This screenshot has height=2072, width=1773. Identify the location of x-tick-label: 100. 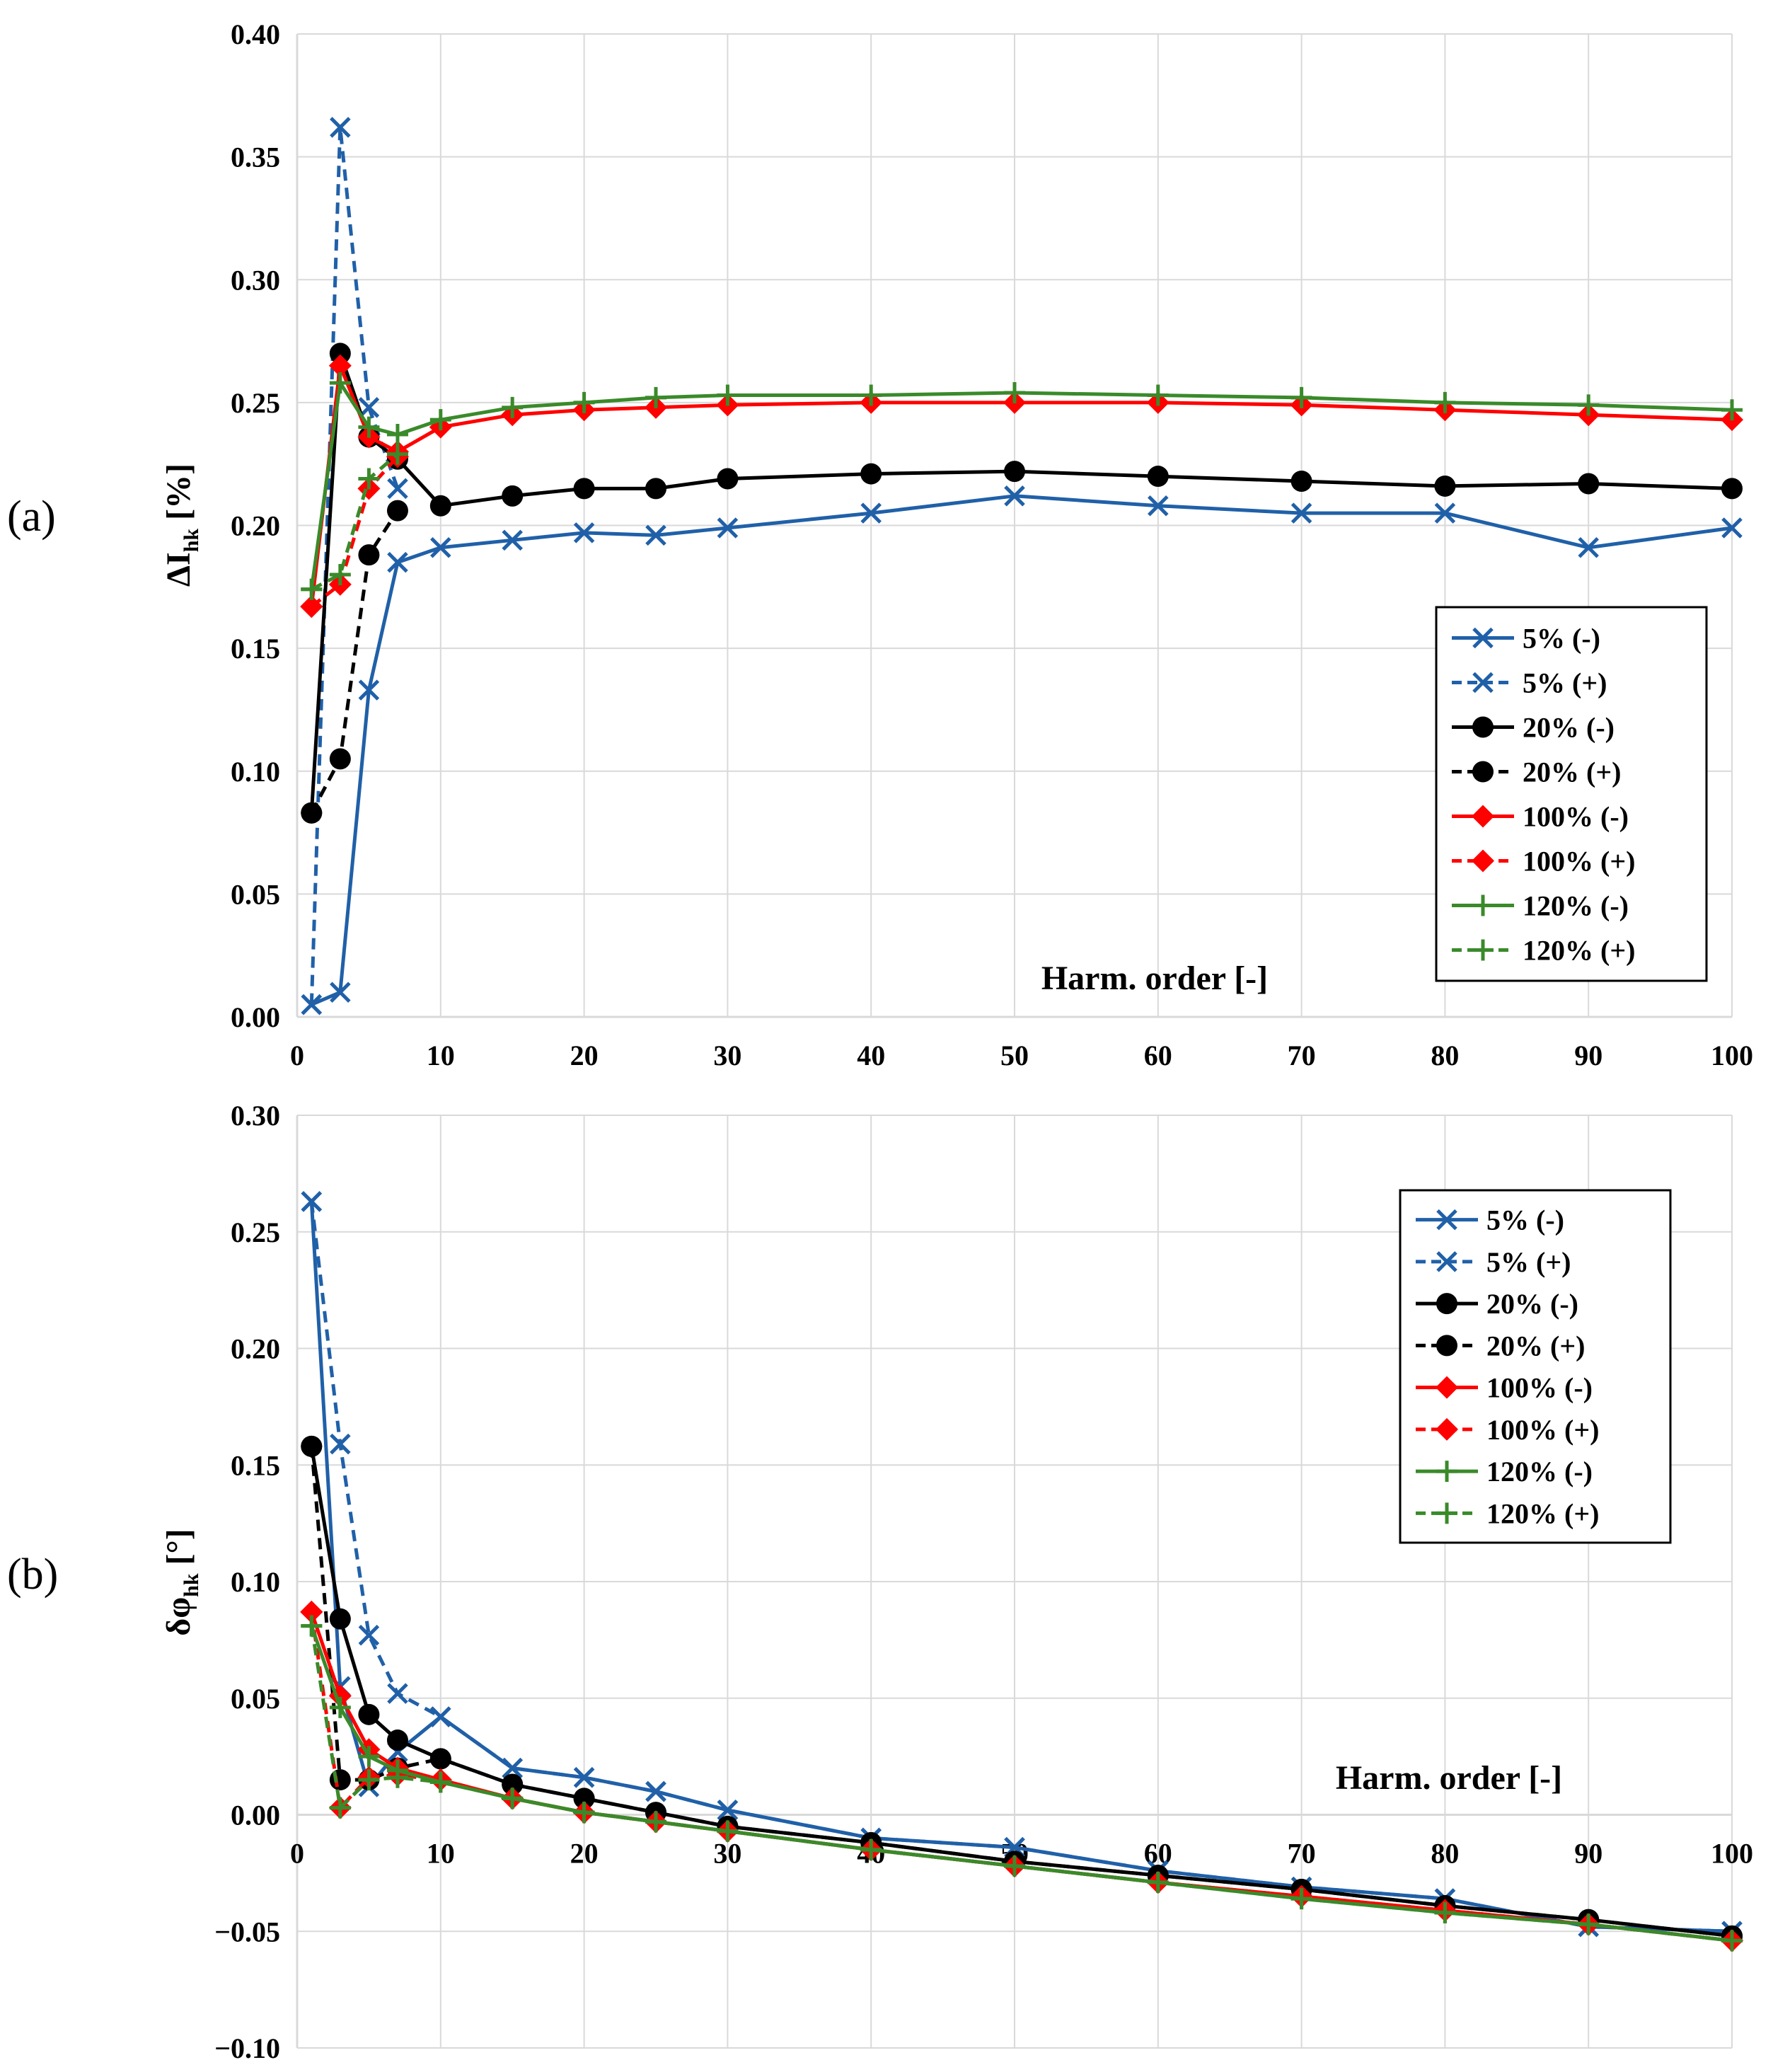
(1732, 1854).